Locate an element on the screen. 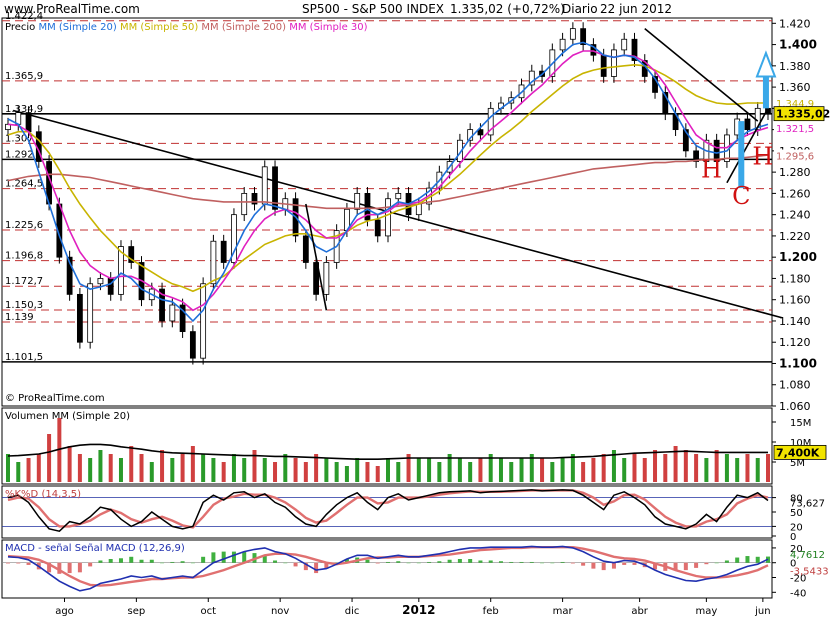  last-price-label: 1.335,02 is located at coordinates (803, 114).